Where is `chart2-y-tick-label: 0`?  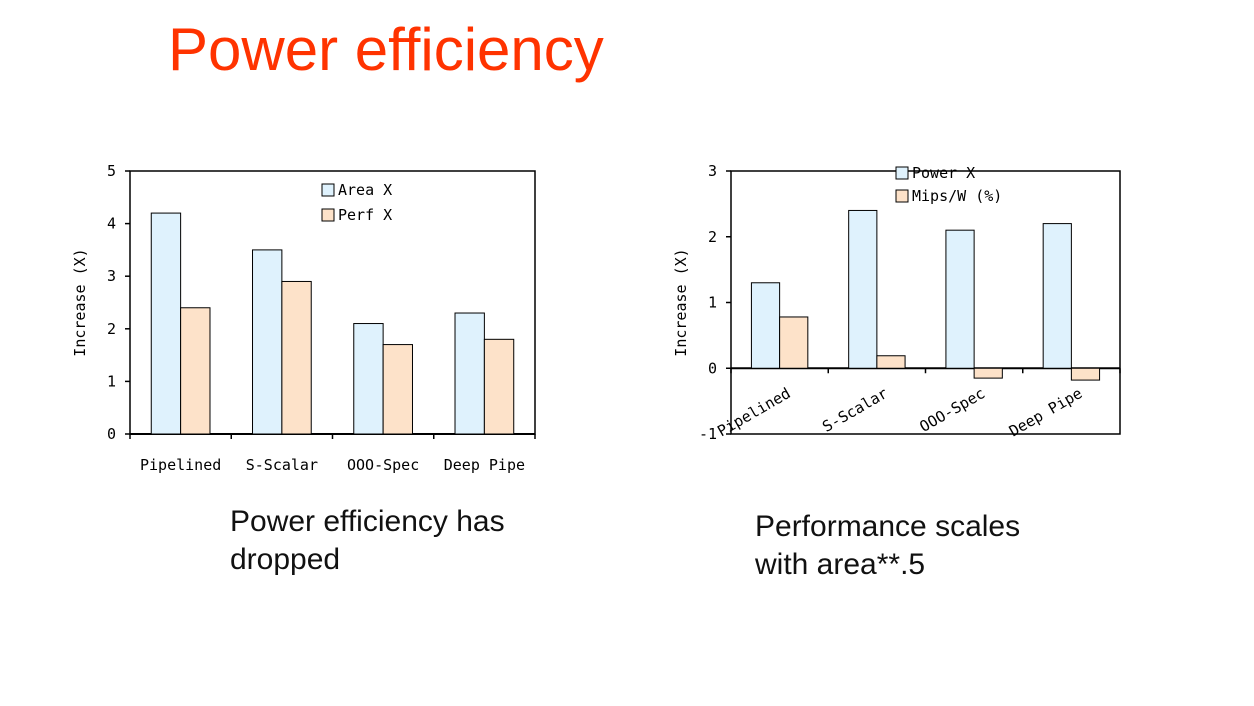
chart2-y-tick-label: 0 is located at coordinates (712, 368).